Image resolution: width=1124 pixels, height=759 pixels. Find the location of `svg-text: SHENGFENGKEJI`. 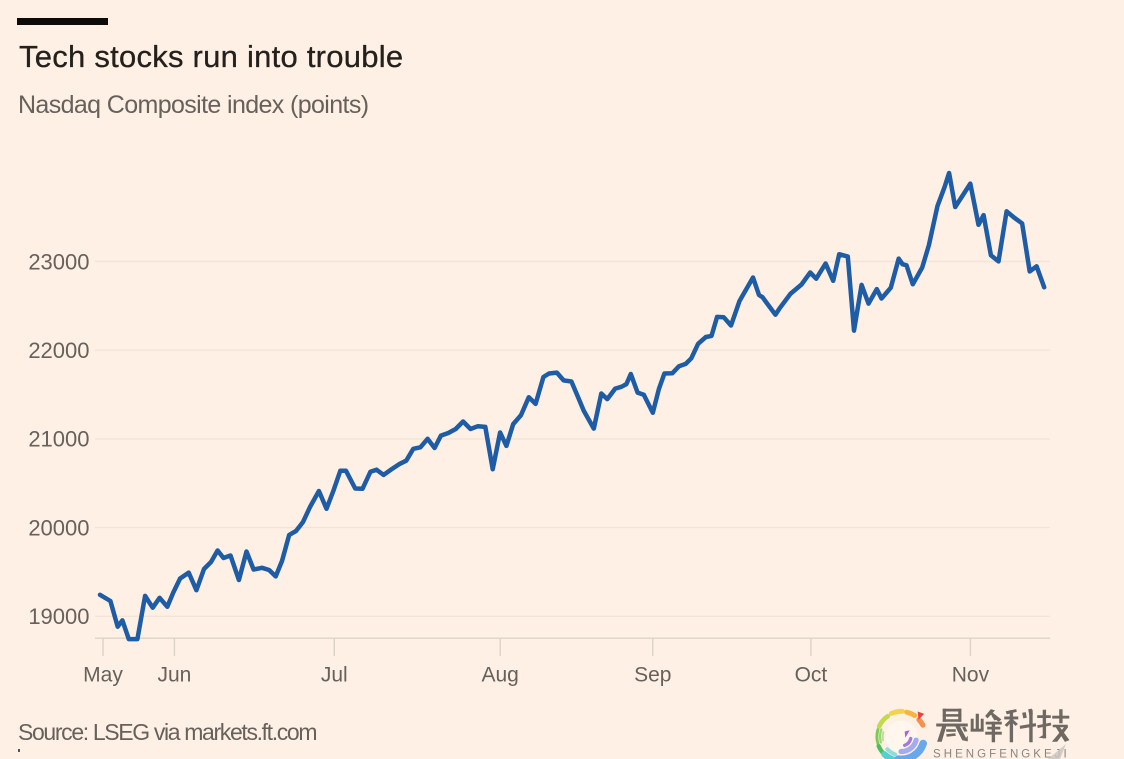

svg-text: SHENGFENGKEJI is located at coordinates (1001, 754).